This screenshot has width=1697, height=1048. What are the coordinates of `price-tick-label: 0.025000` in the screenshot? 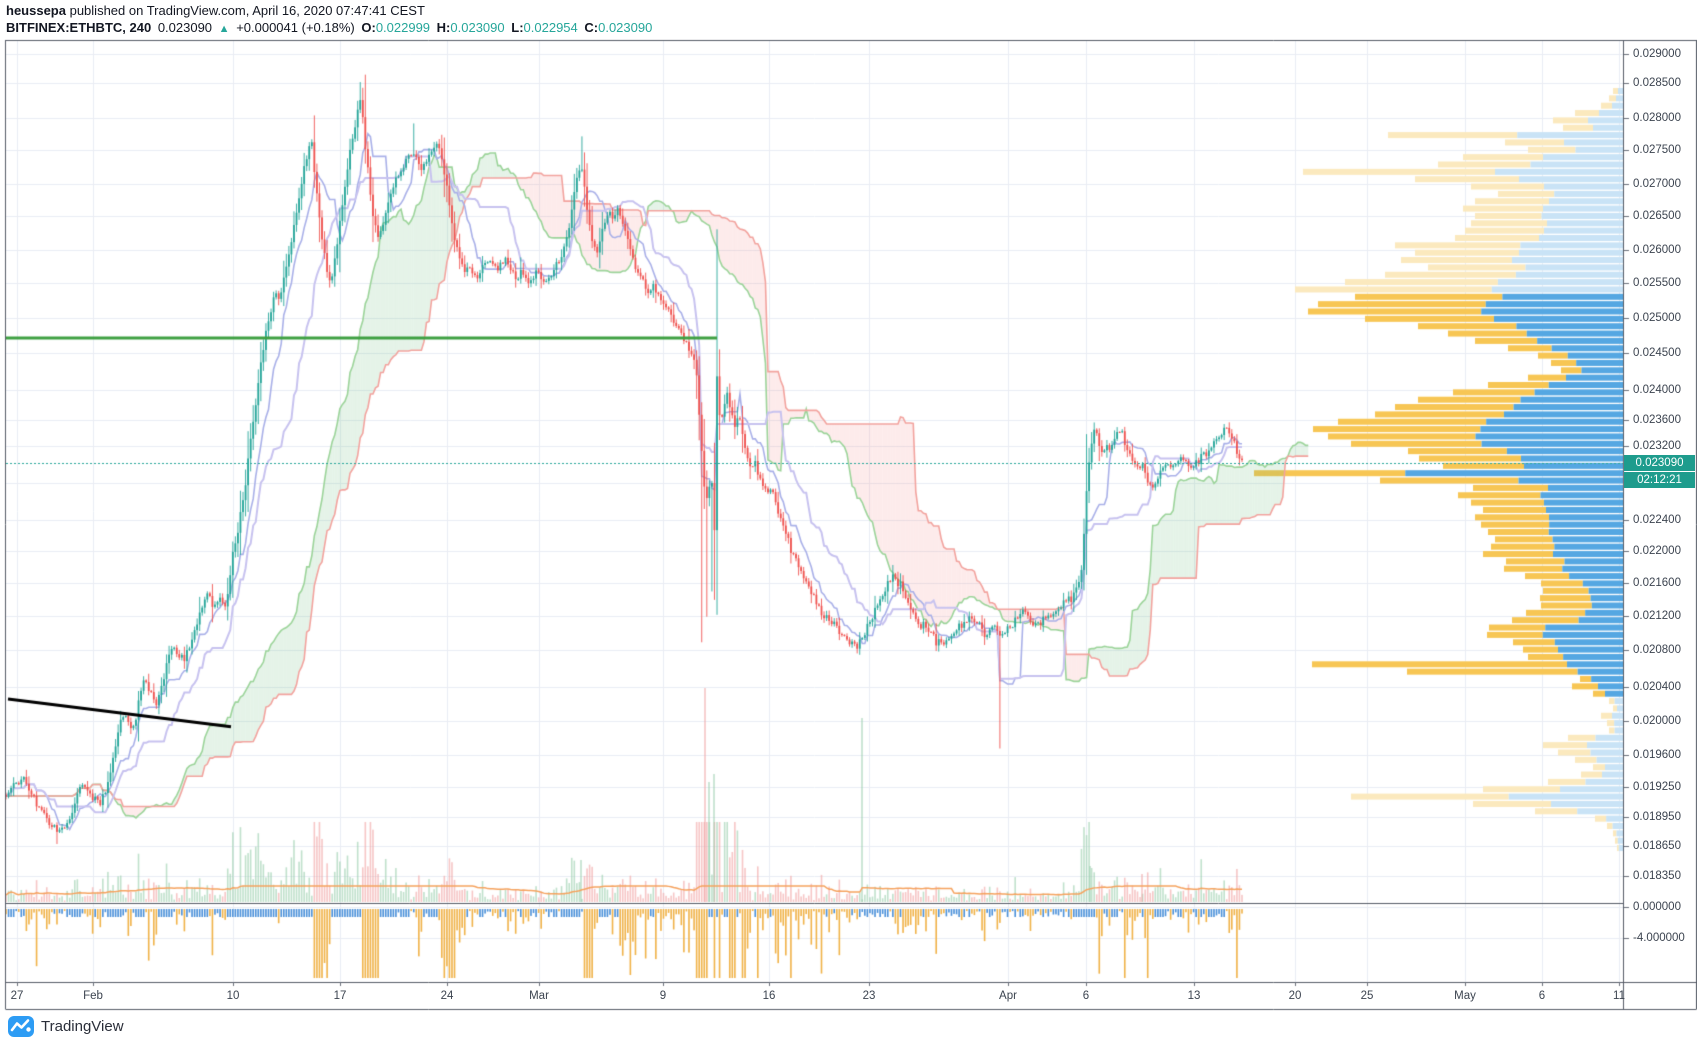 It's located at (1657, 318).